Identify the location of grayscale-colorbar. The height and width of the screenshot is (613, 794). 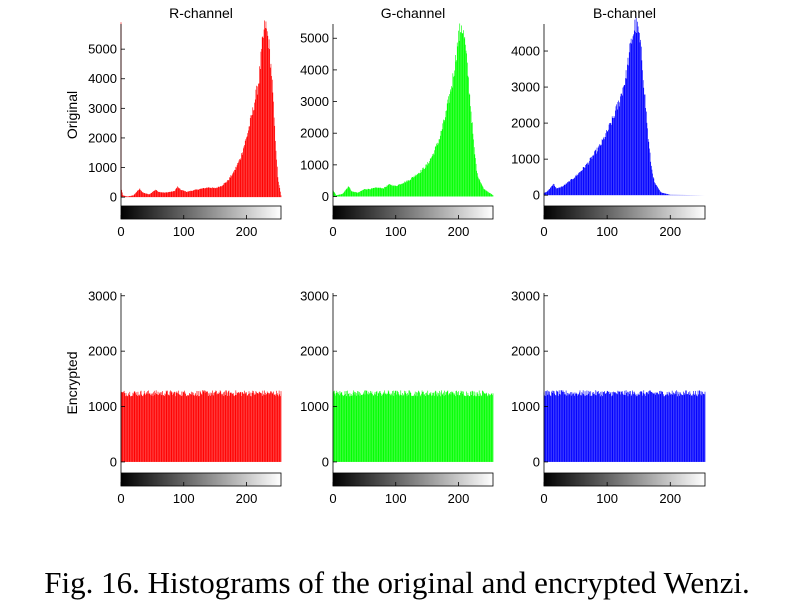
(201, 479).